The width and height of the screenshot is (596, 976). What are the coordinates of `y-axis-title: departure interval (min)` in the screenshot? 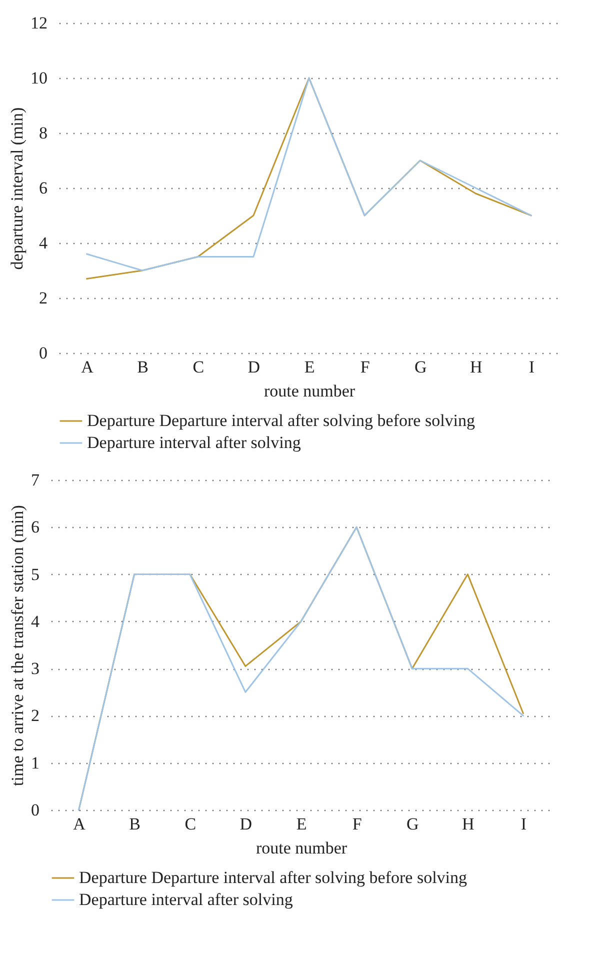 It's located at (17, 188).